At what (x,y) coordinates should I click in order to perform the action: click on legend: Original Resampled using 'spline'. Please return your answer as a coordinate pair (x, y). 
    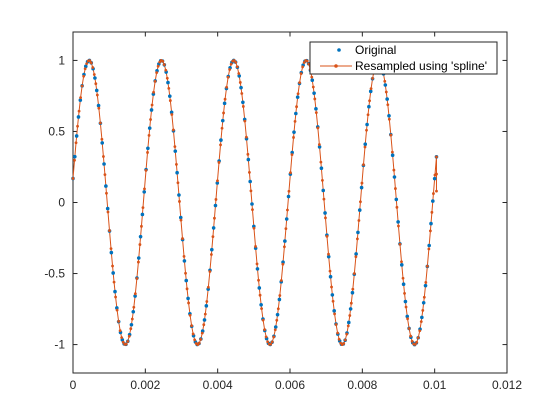
    Looking at the image, I should click on (403, 58).